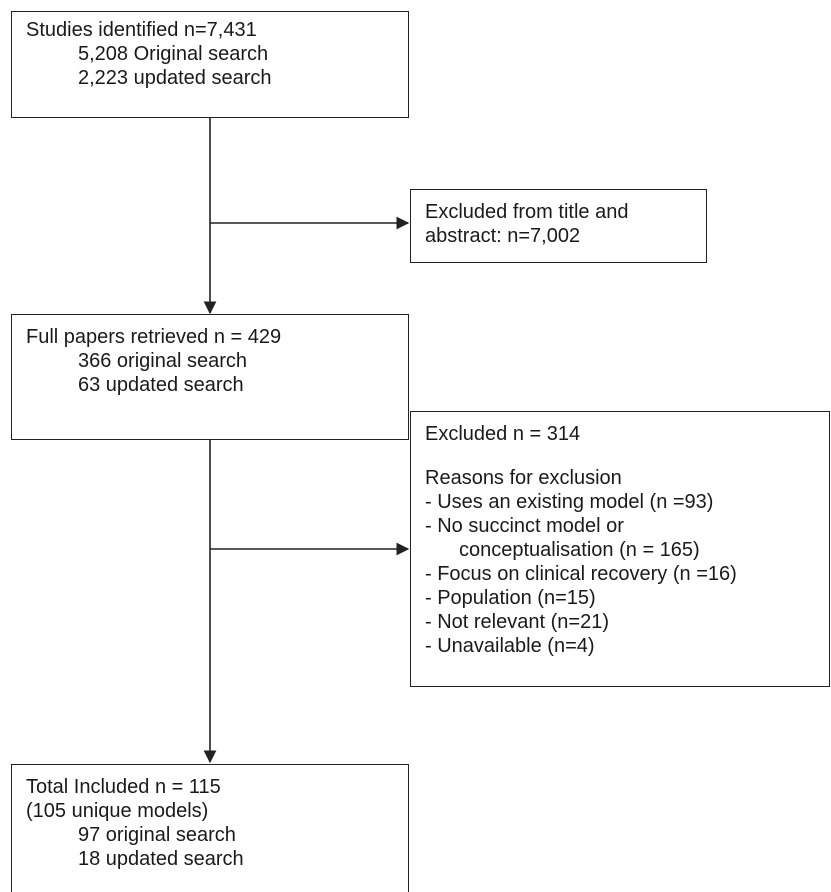 This screenshot has height=892, width=831. Describe the element at coordinates (510, 646) in the screenshot. I see `reason-item: - Unavailable (n=4)` at that location.